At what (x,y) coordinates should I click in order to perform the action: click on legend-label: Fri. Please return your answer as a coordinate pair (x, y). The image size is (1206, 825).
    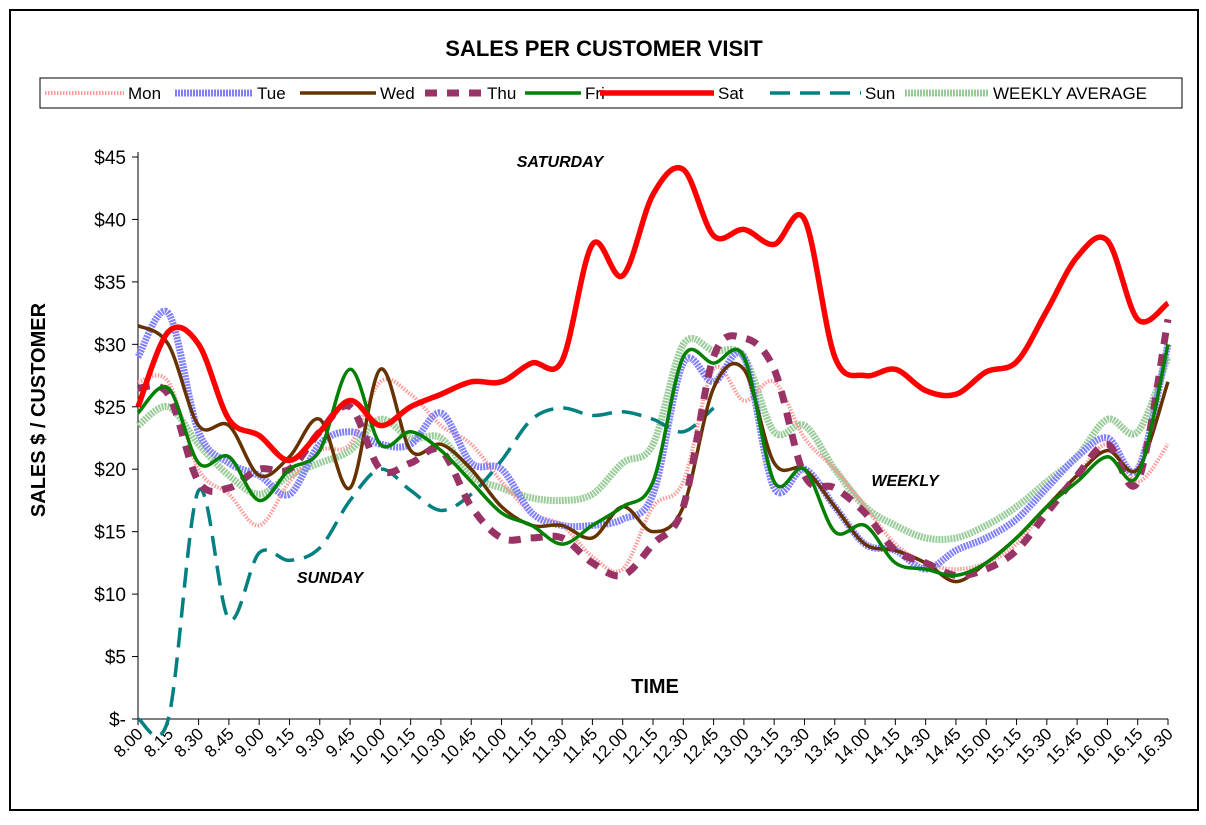
    Looking at the image, I should click on (595, 93).